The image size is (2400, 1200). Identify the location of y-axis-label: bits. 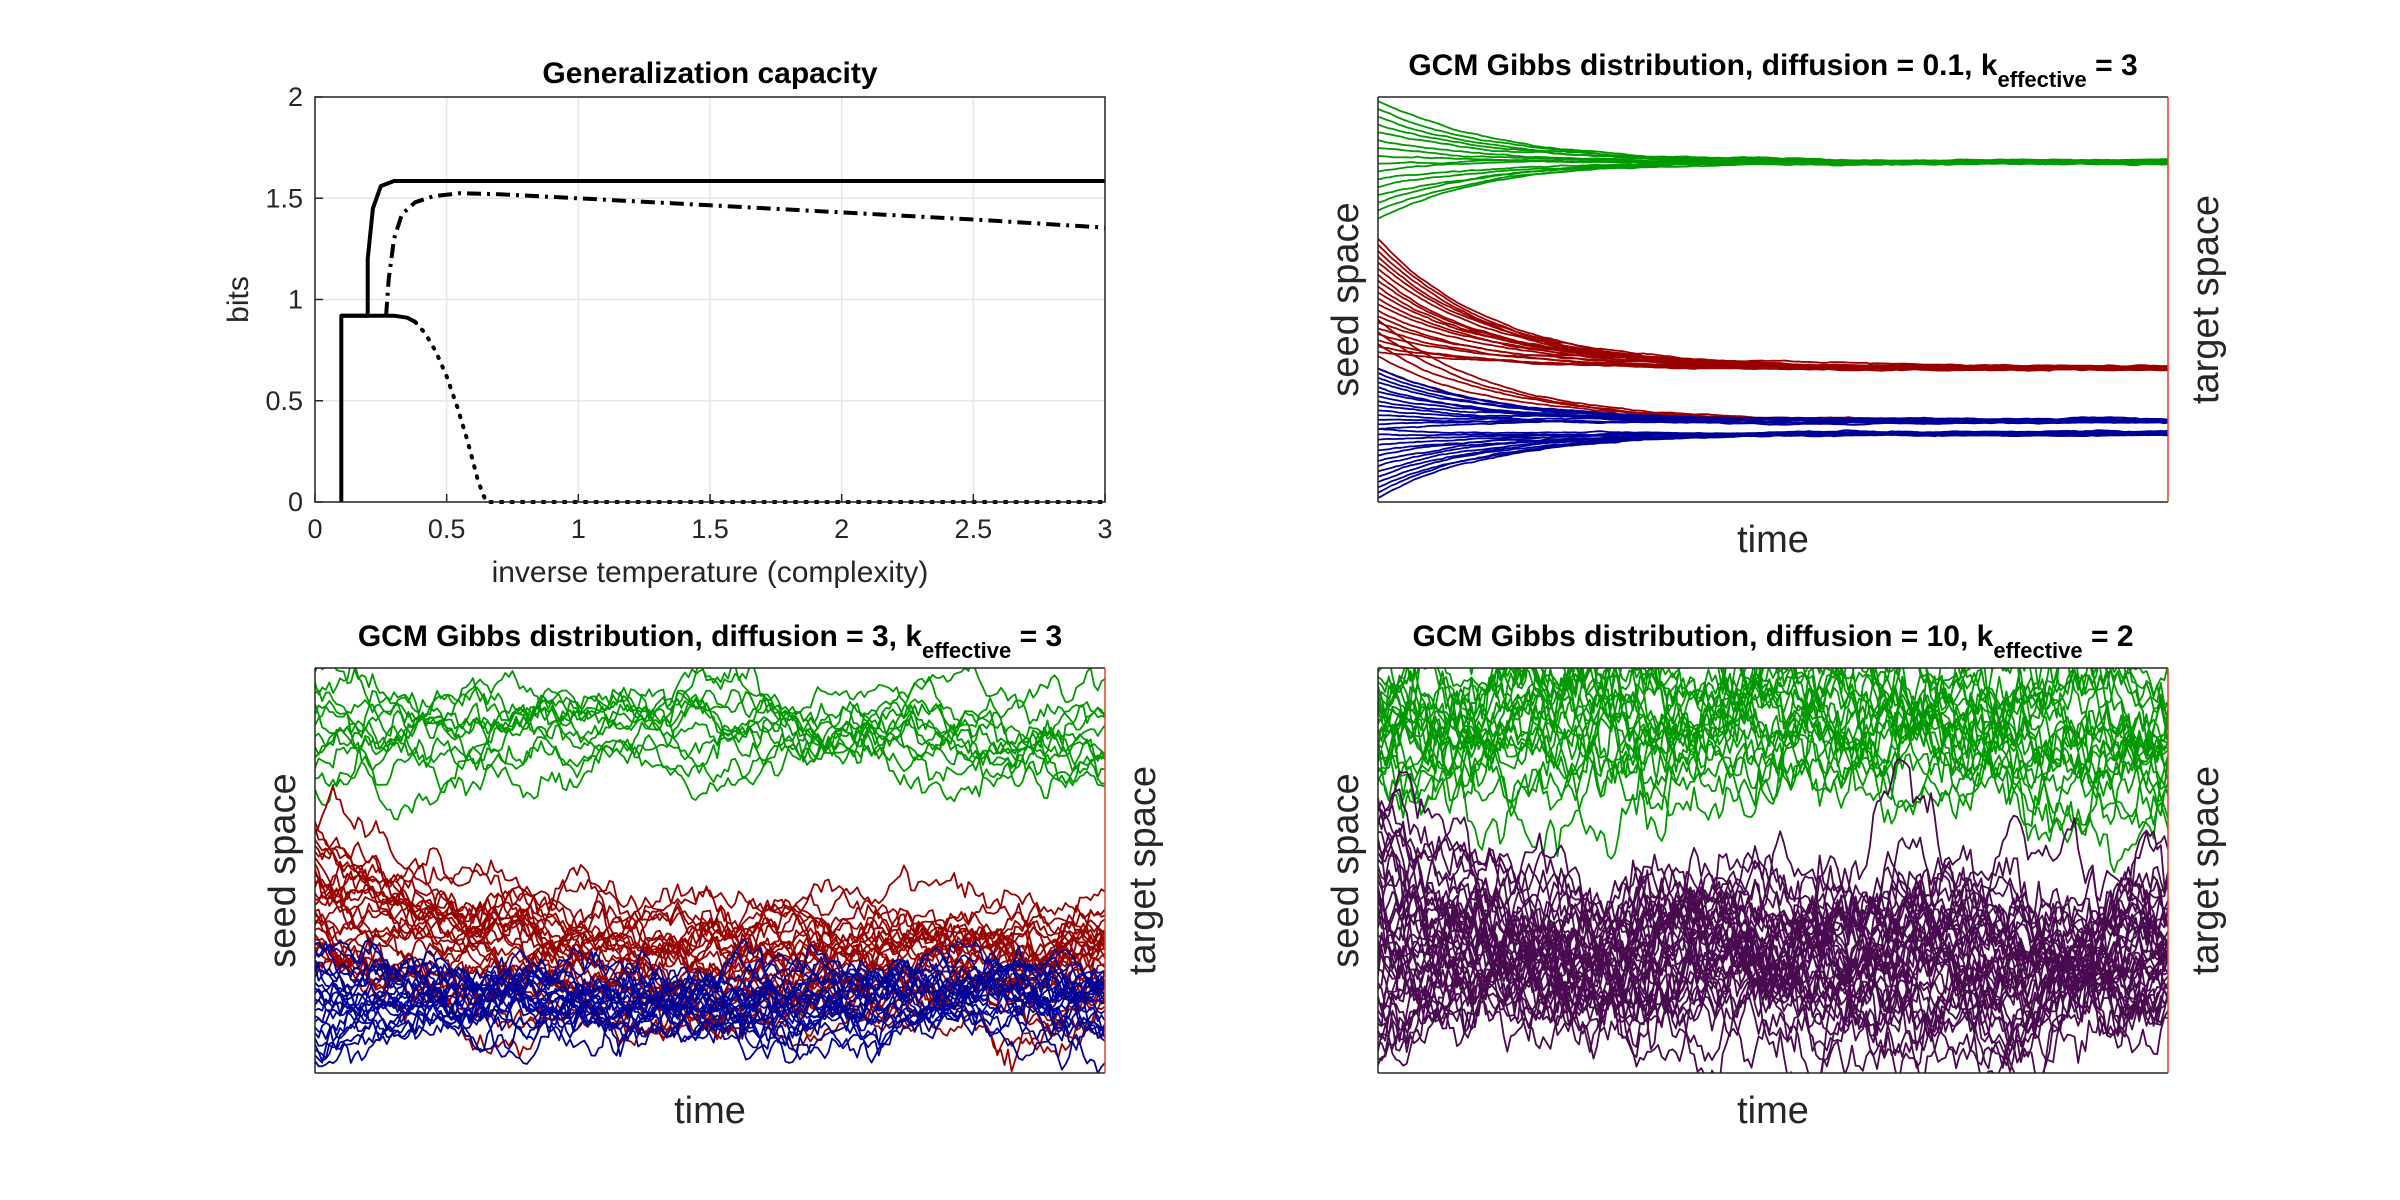
(238, 299).